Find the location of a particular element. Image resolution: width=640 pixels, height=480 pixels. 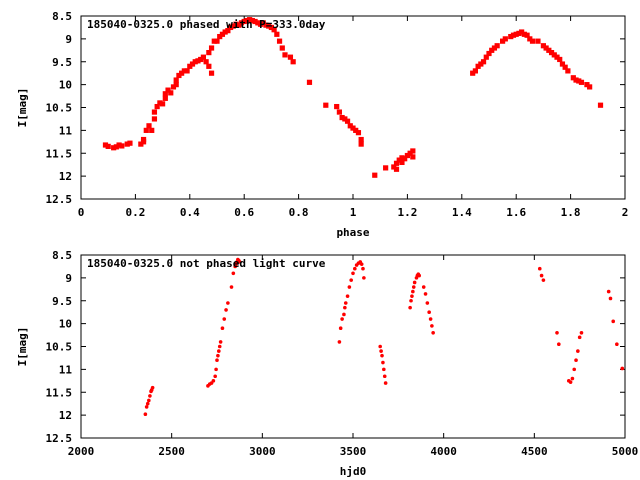

x-tick-label: 0.8 is located at coordinates (299, 212).